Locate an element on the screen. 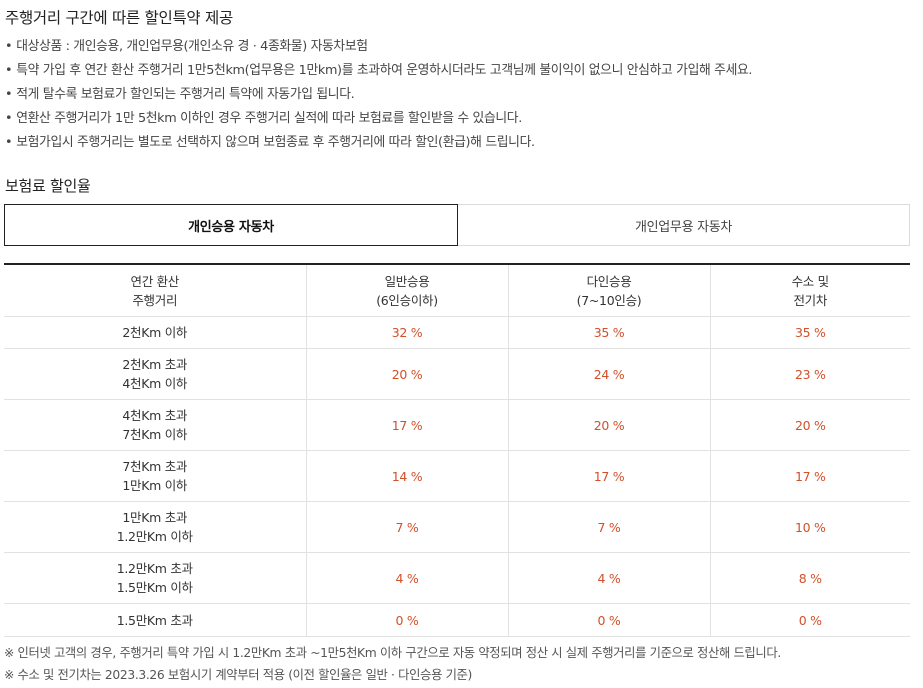 This screenshot has height=688, width=923. rate-eco: 8 % is located at coordinates (809, 578).